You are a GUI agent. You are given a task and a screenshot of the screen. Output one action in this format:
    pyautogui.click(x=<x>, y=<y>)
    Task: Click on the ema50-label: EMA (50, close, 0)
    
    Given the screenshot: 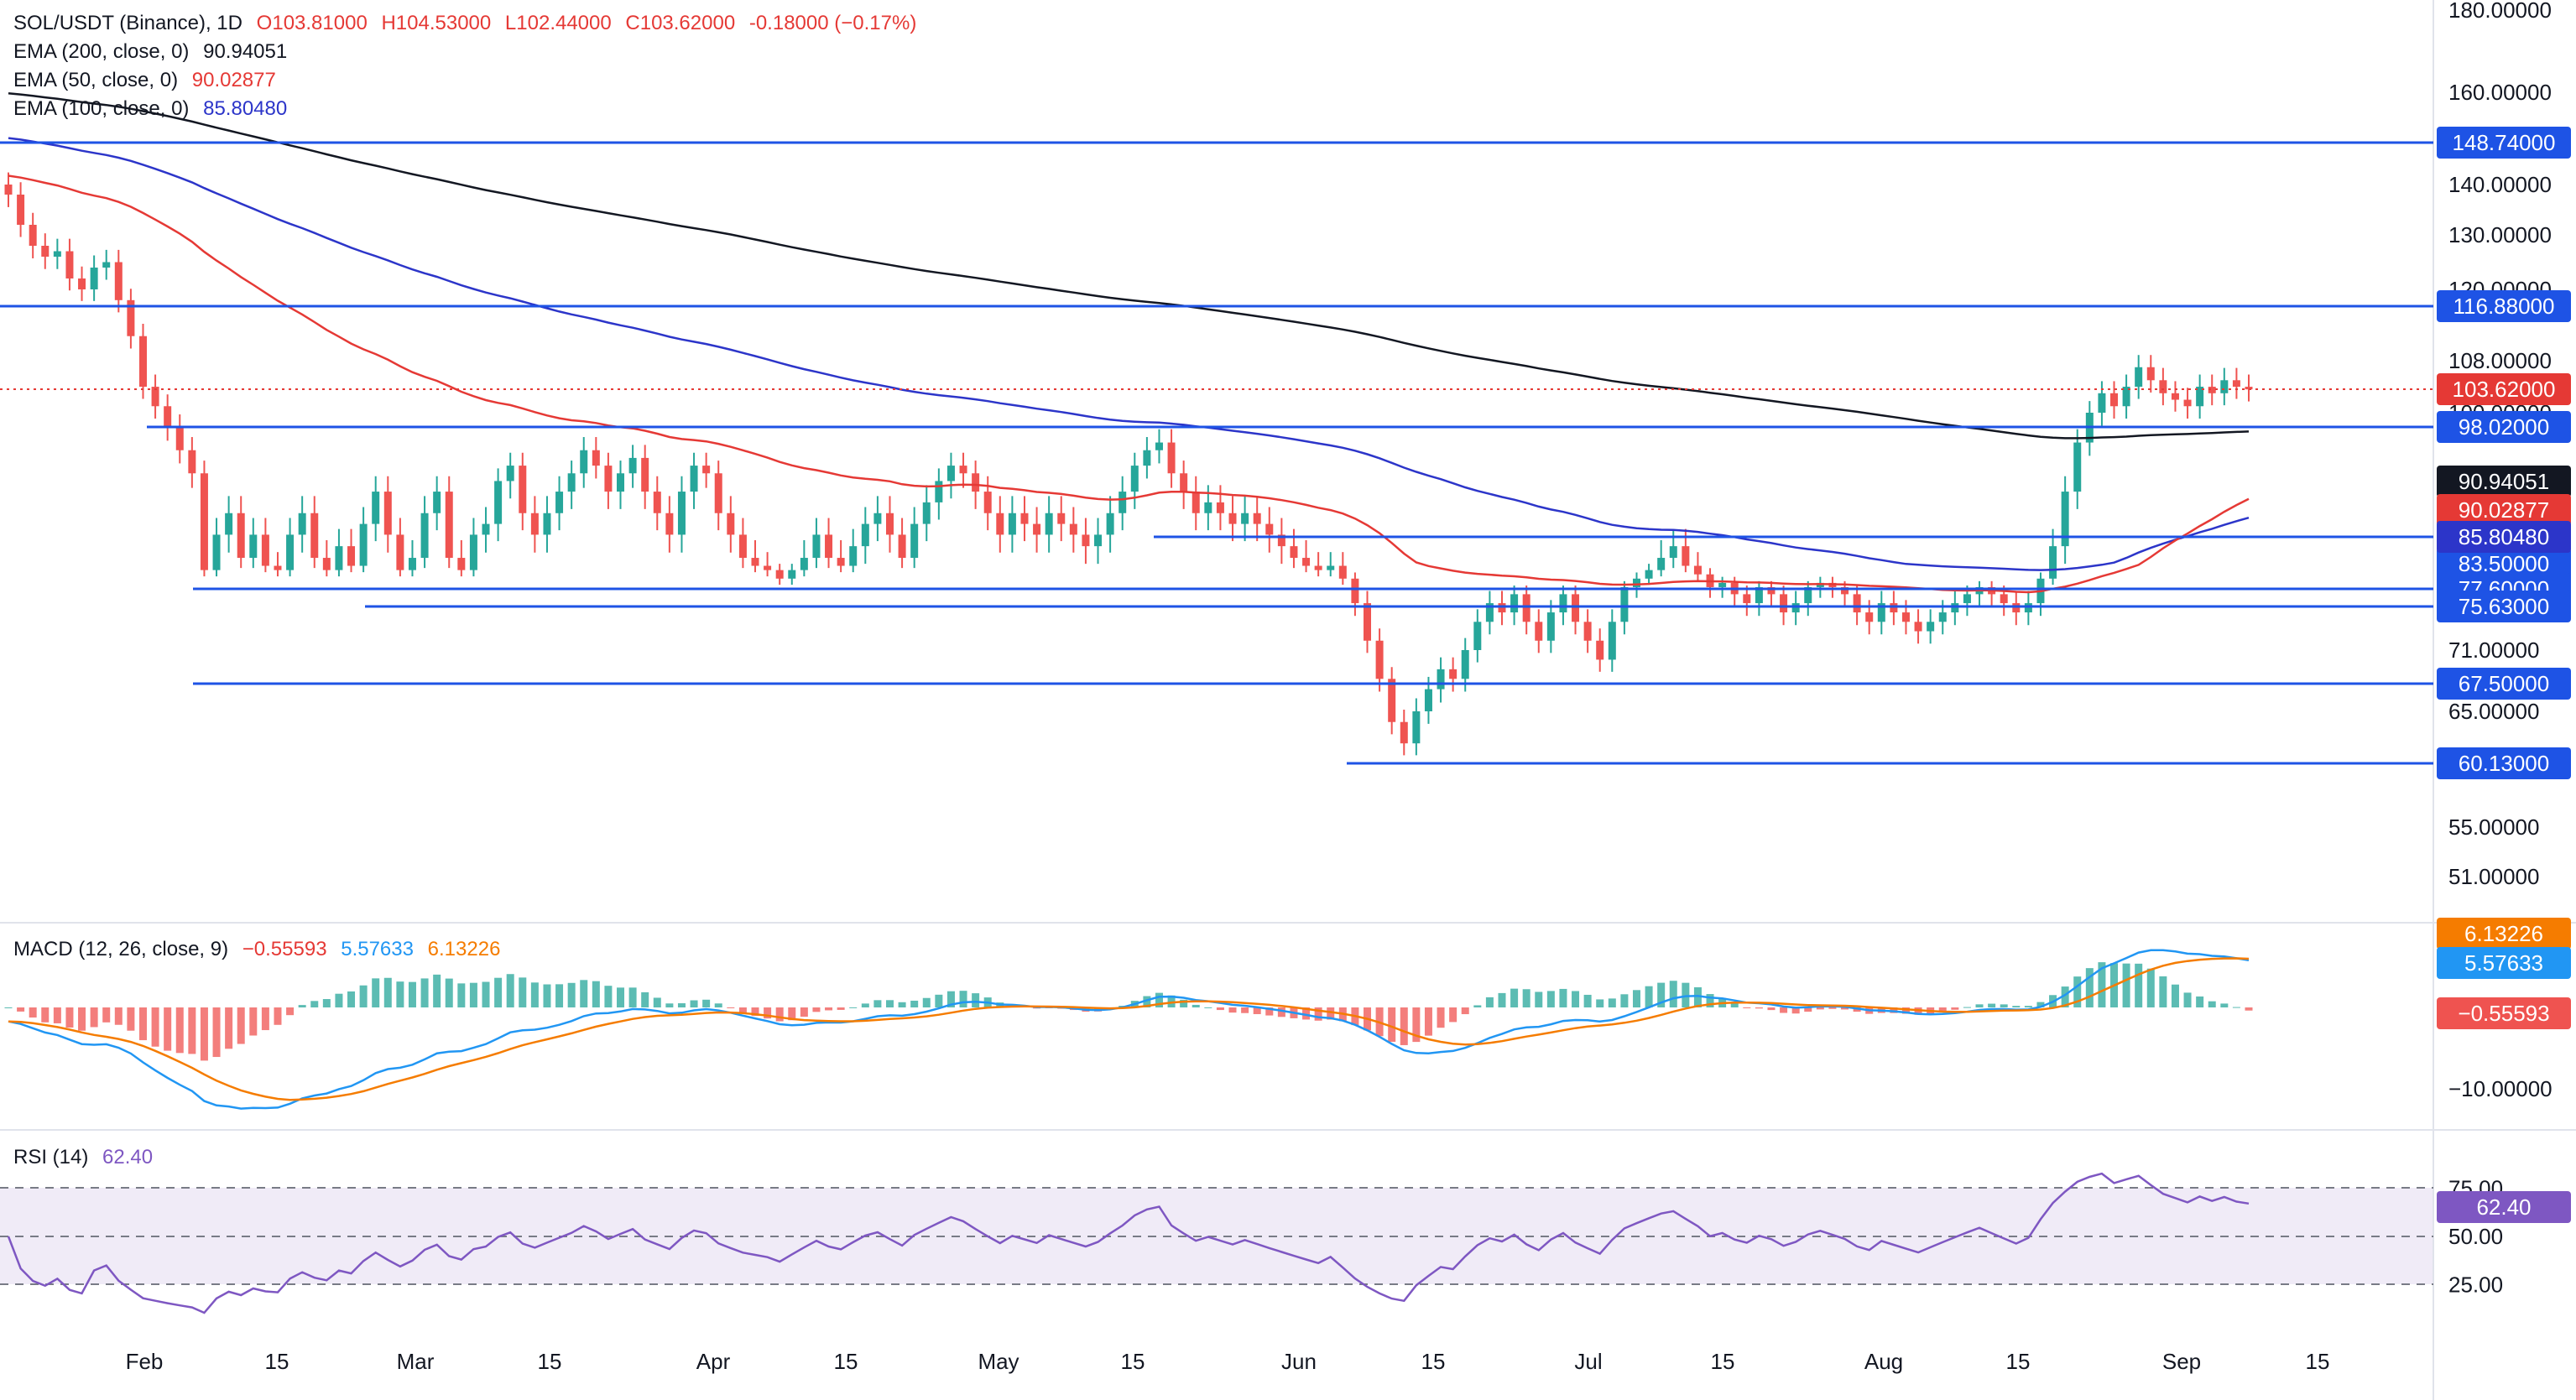 What is the action you would take?
    pyautogui.click(x=96, y=80)
    